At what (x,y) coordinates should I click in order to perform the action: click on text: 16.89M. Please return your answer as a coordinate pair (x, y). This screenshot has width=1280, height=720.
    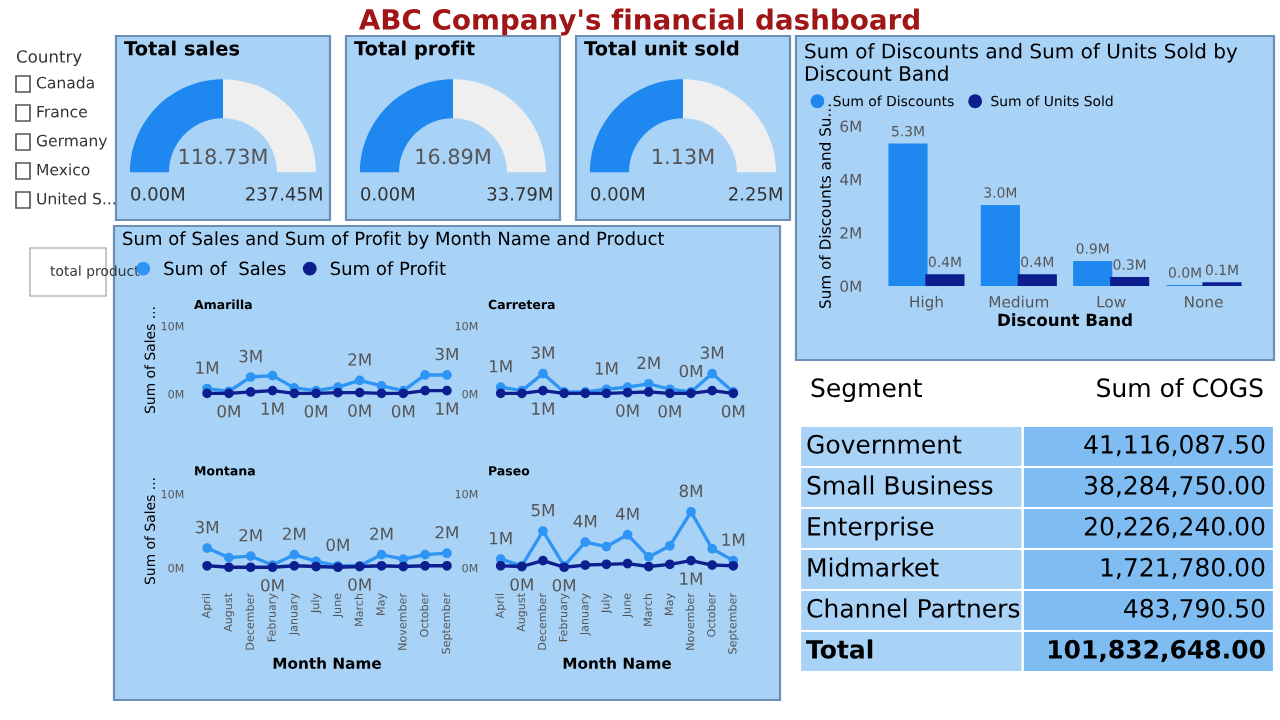
    Looking at the image, I should click on (453, 156).